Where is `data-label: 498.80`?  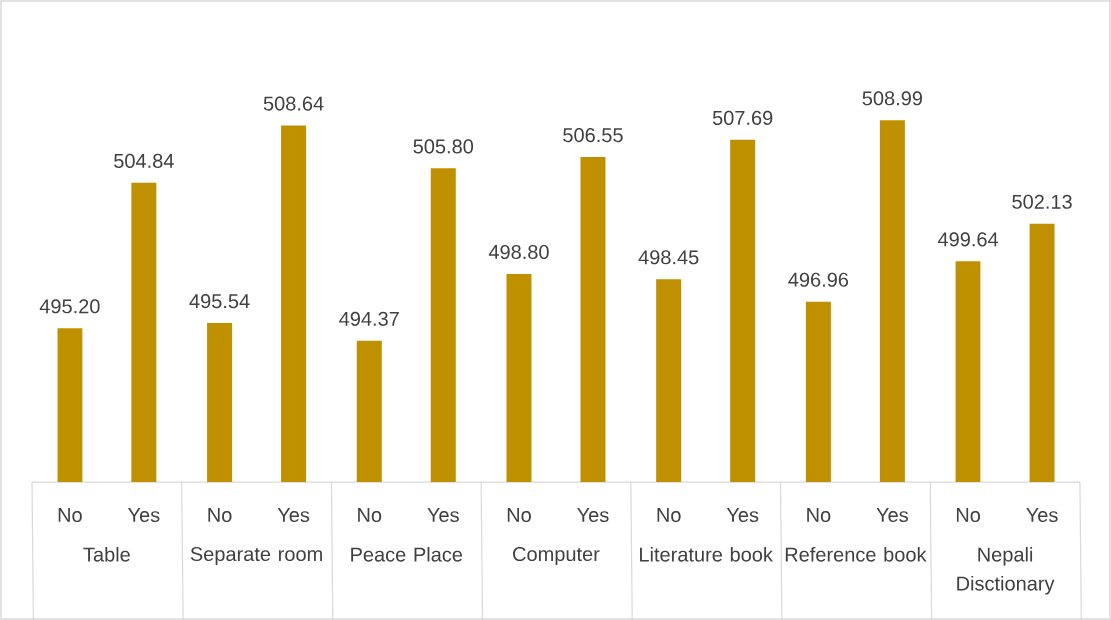
data-label: 498.80 is located at coordinates (518, 252).